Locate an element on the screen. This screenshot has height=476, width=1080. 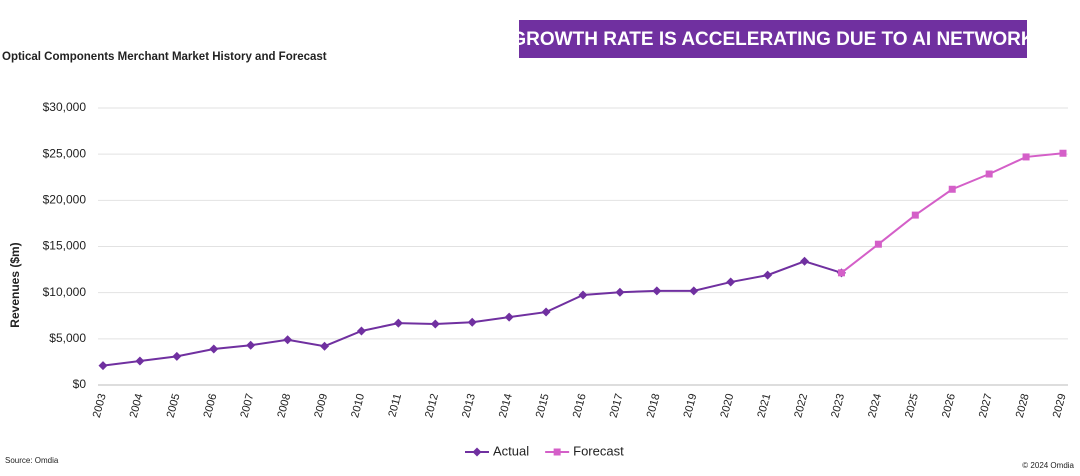
y-tick-label: $25,000 is located at coordinates (65, 153).